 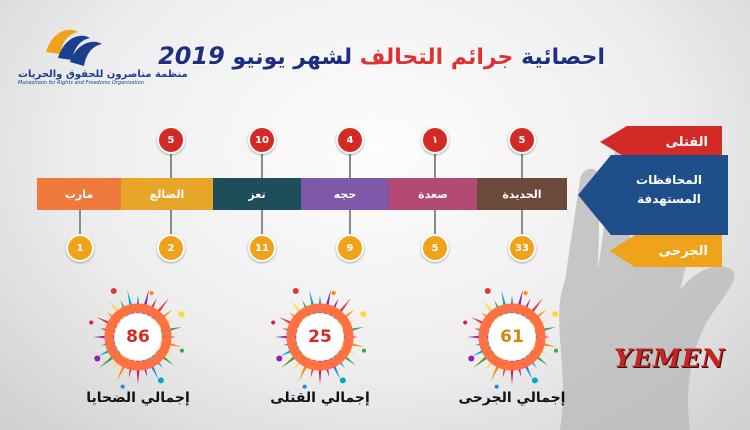 What do you see at coordinates (171, 248) in the screenshot?
I see `injured-count-dhale: 2` at bounding box center [171, 248].